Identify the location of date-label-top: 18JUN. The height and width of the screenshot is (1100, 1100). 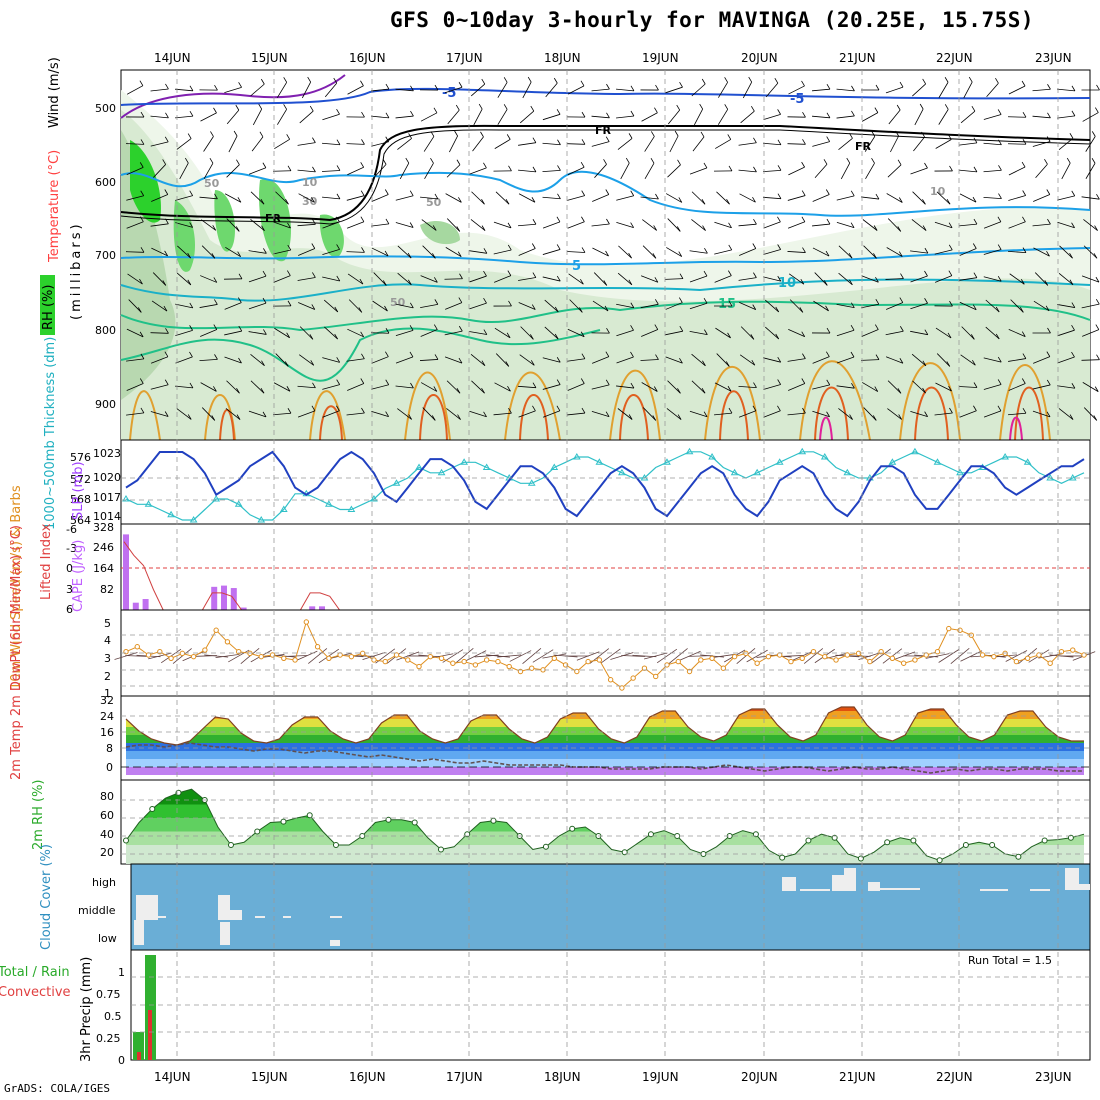
(562, 58).